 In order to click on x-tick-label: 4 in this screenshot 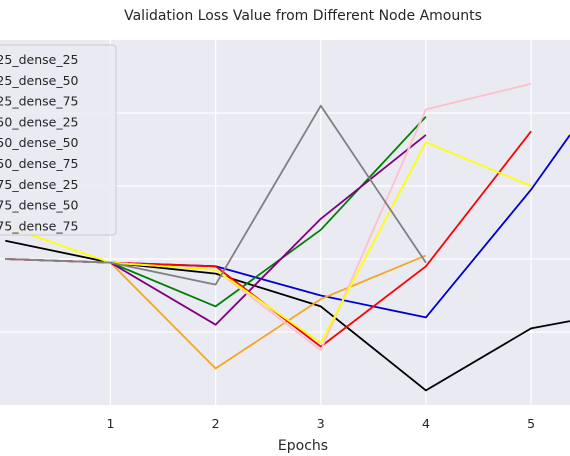, I will do `click(426, 423)`.